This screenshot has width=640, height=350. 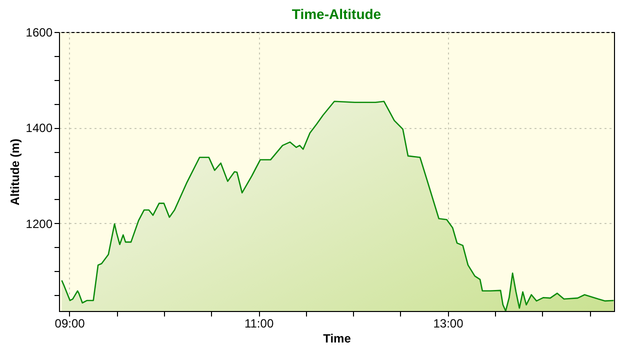 I want to click on chart-title: Time-Altitude, so click(x=337, y=14).